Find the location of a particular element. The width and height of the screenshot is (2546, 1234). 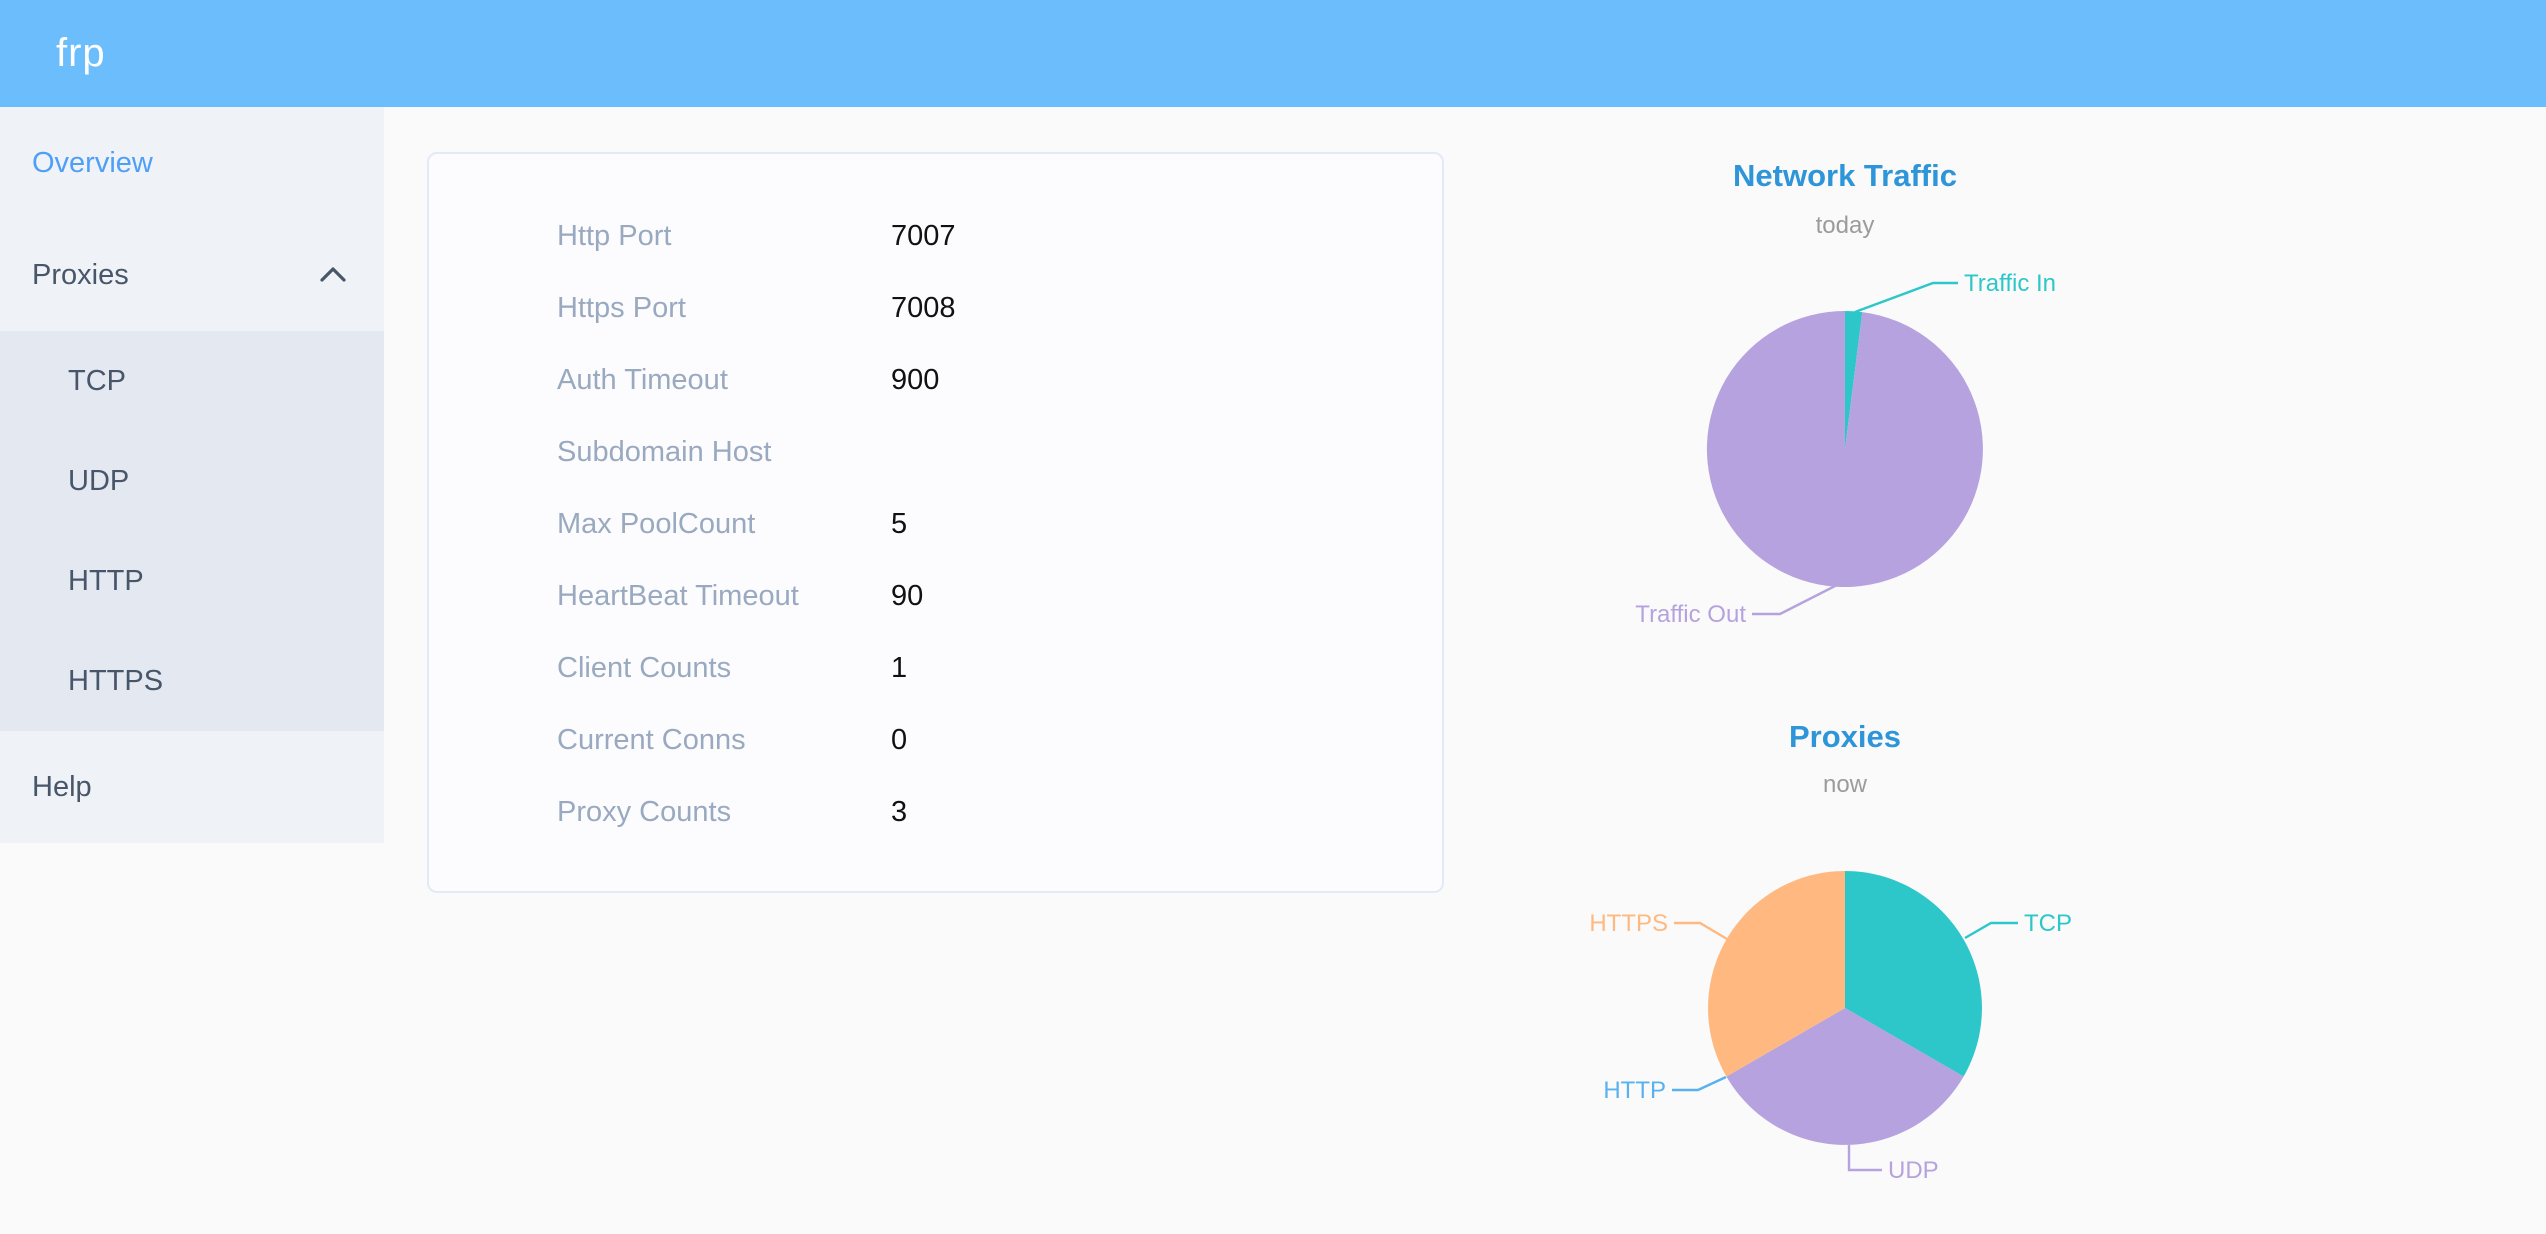

config-value: 7008 is located at coordinates (923, 307).